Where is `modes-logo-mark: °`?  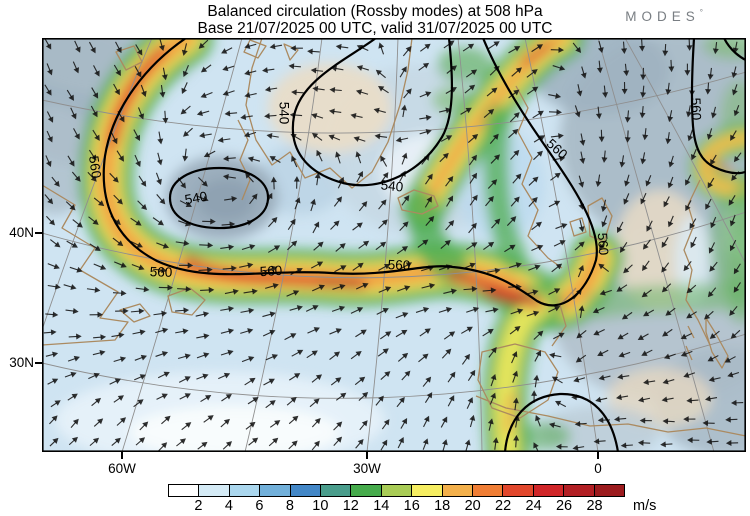
modes-logo-mark: ° is located at coordinates (701, 12).